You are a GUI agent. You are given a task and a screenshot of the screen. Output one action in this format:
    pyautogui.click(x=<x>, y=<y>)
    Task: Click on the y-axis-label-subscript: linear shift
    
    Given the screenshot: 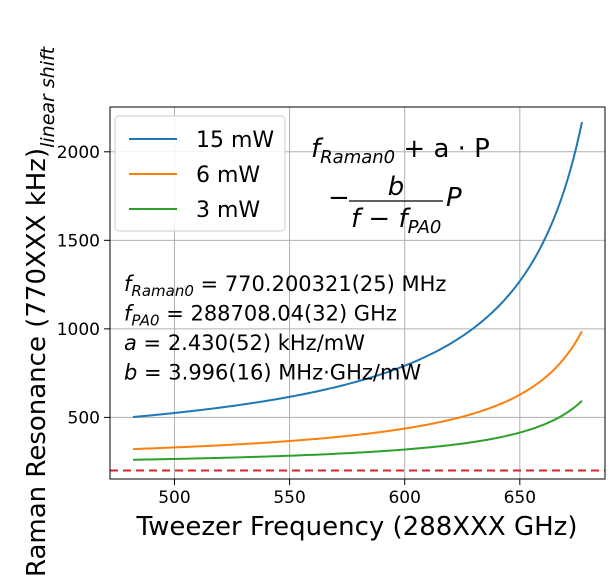 What is the action you would take?
    pyautogui.click(x=48, y=96)
    